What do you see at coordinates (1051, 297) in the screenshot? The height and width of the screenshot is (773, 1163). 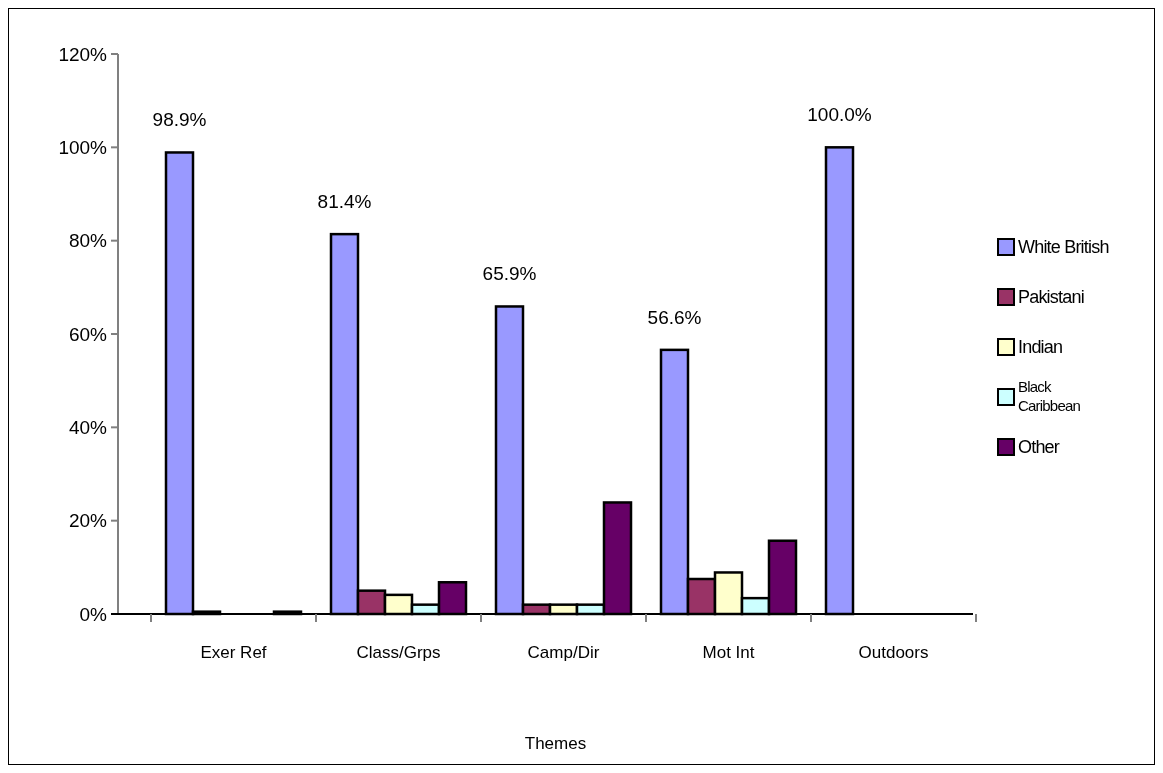 I see `legend-label: Pakistani` at bounding box center [1051, 297].